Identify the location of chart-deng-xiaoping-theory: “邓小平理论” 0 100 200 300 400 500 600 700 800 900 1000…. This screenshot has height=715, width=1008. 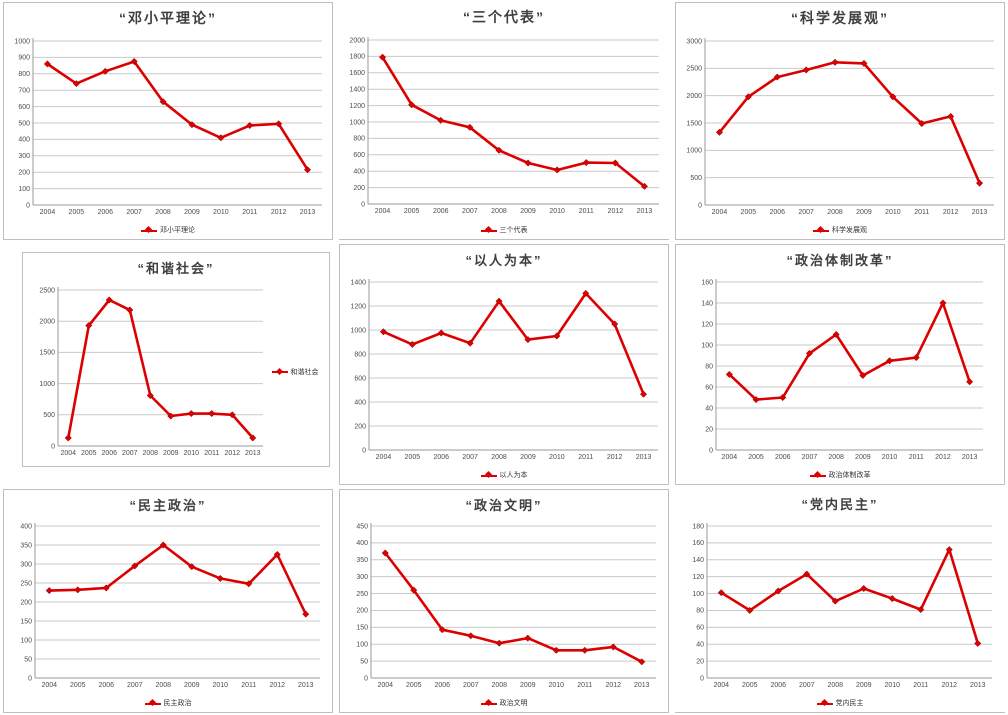
(168, 121).